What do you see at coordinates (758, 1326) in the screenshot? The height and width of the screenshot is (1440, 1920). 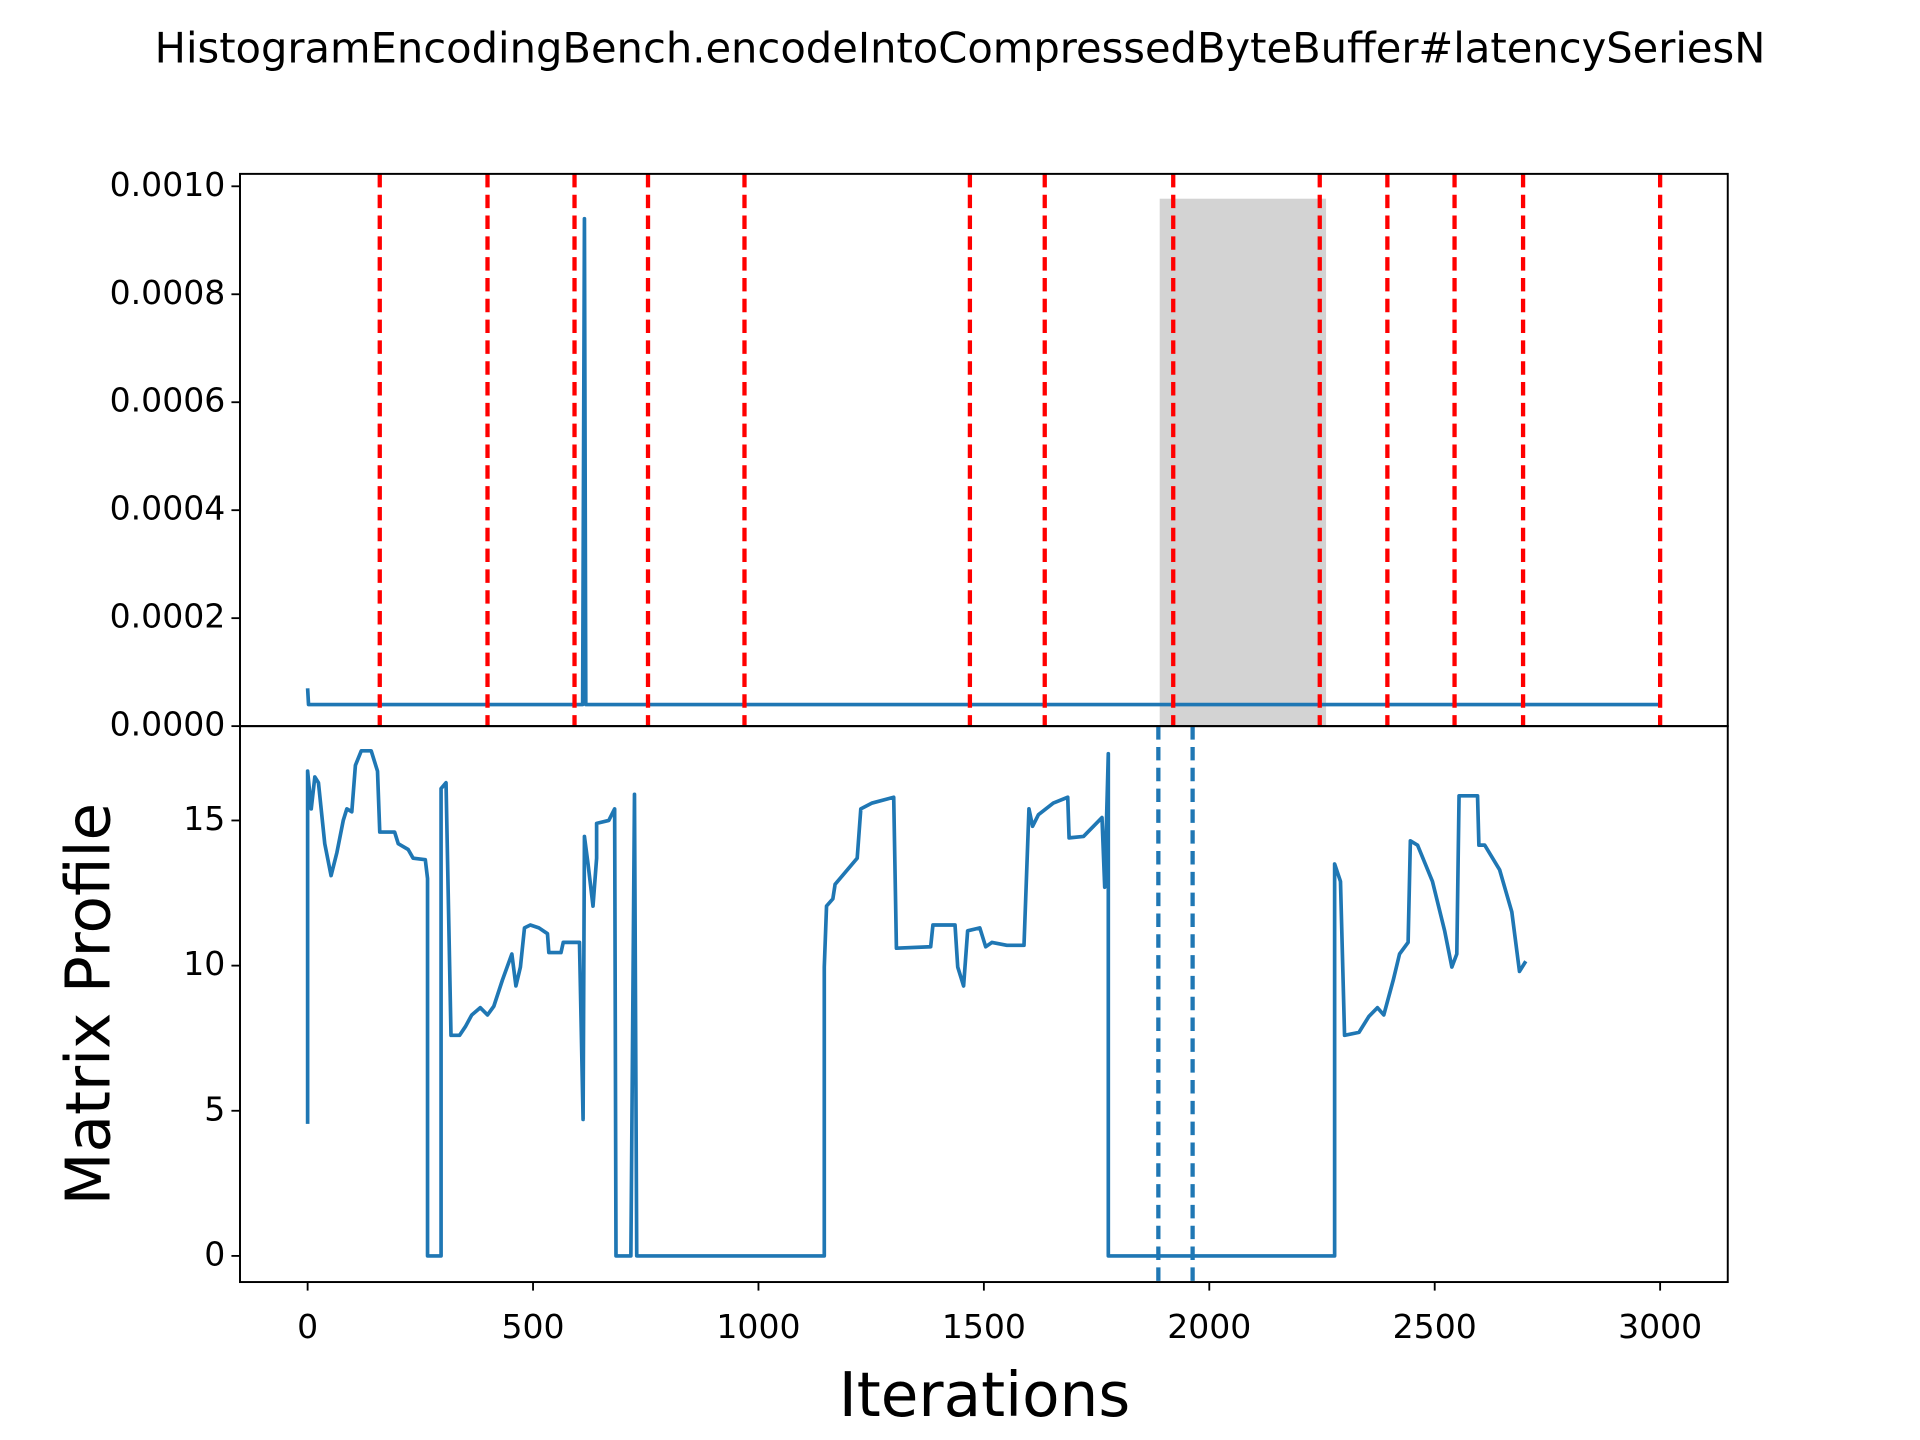 I see `x-tick-label: 1000` at bounding box center [758, 1326].